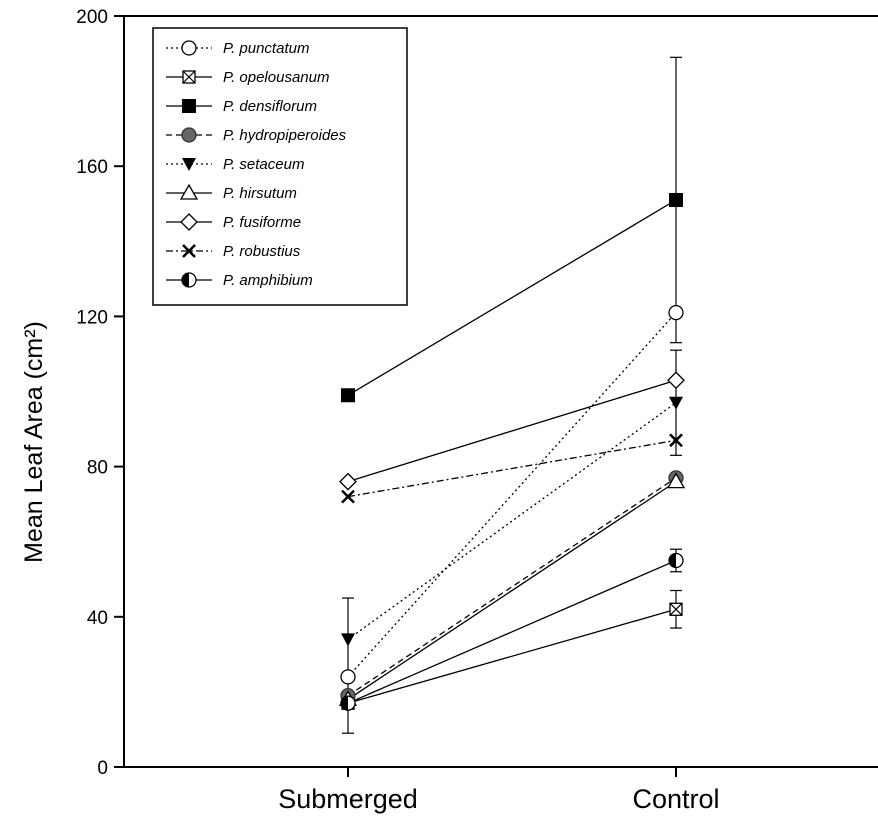 The width and height of the screenshot is (878, 816). I want to click on y-tick-label: 40, so click(97, 618).